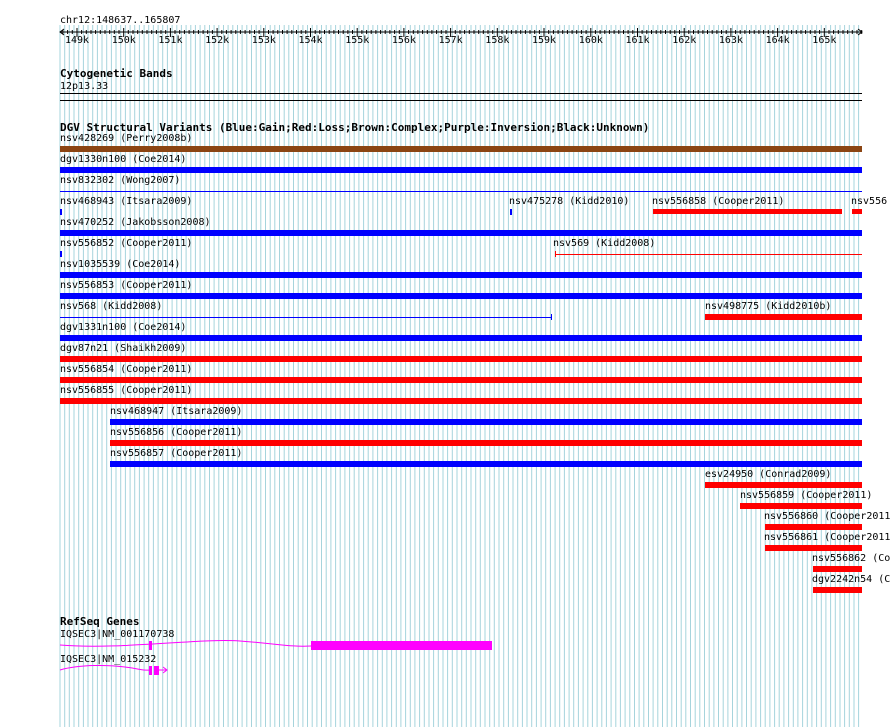 This screenshot has width=890, height=727. What do you see at coordinates (851, 558) in the screenshot?
I see `variant-label: nsv556862 (Co` at bounding box center [851, 558].